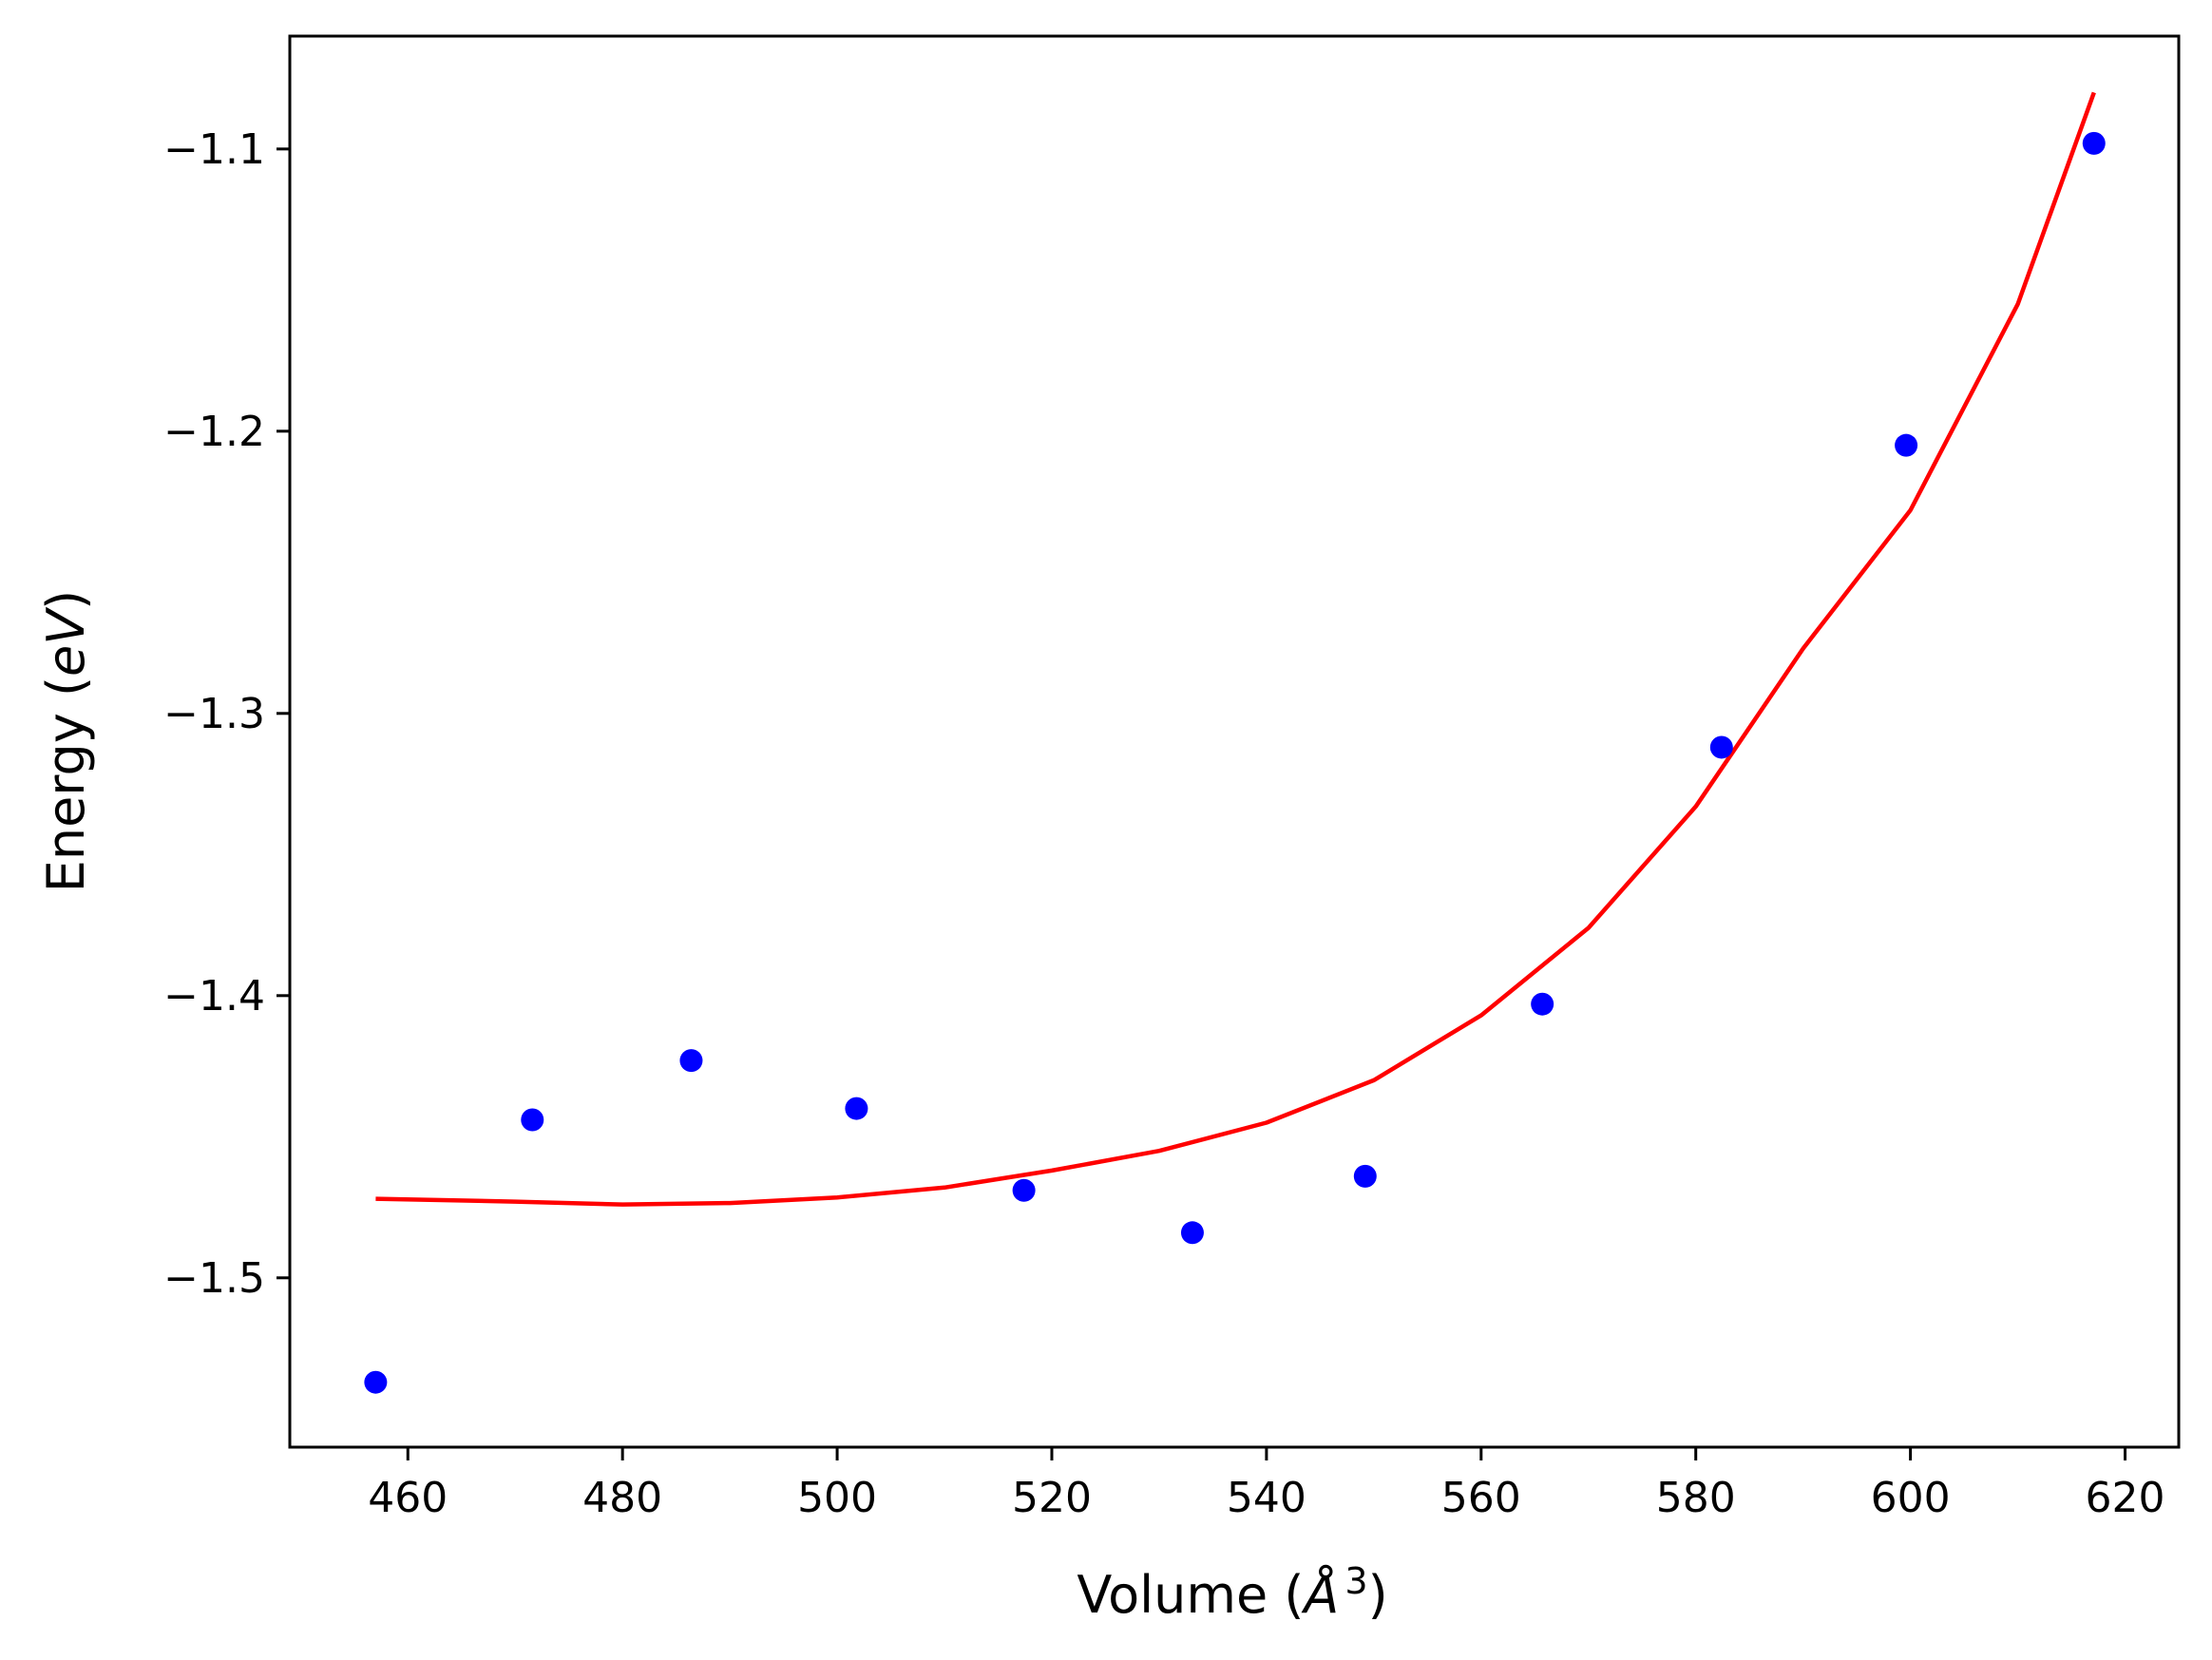  What do you see at coordinates (1266, 1498) in the screenshot?
I see `x-tick-label: 540` at bounding box center [1266, 1498].